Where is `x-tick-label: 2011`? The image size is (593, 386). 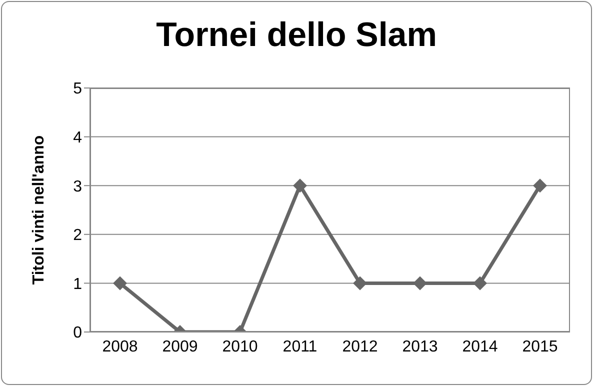
x-tick-label: 2011 is located at coordinates (300, 347).